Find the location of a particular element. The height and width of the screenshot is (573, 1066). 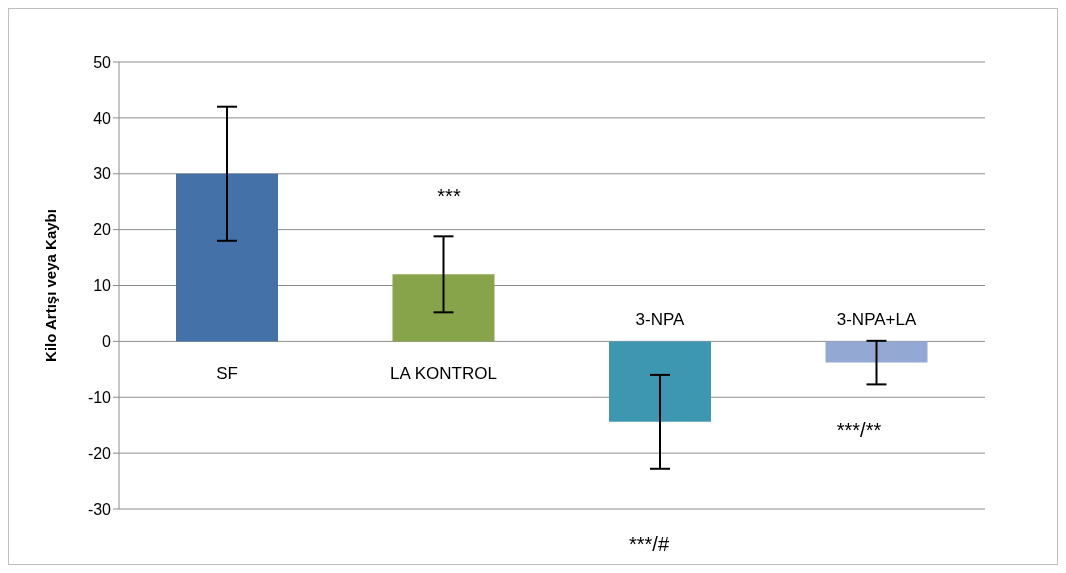

y-tick-label: 20 is located at coordinates (102, 230).